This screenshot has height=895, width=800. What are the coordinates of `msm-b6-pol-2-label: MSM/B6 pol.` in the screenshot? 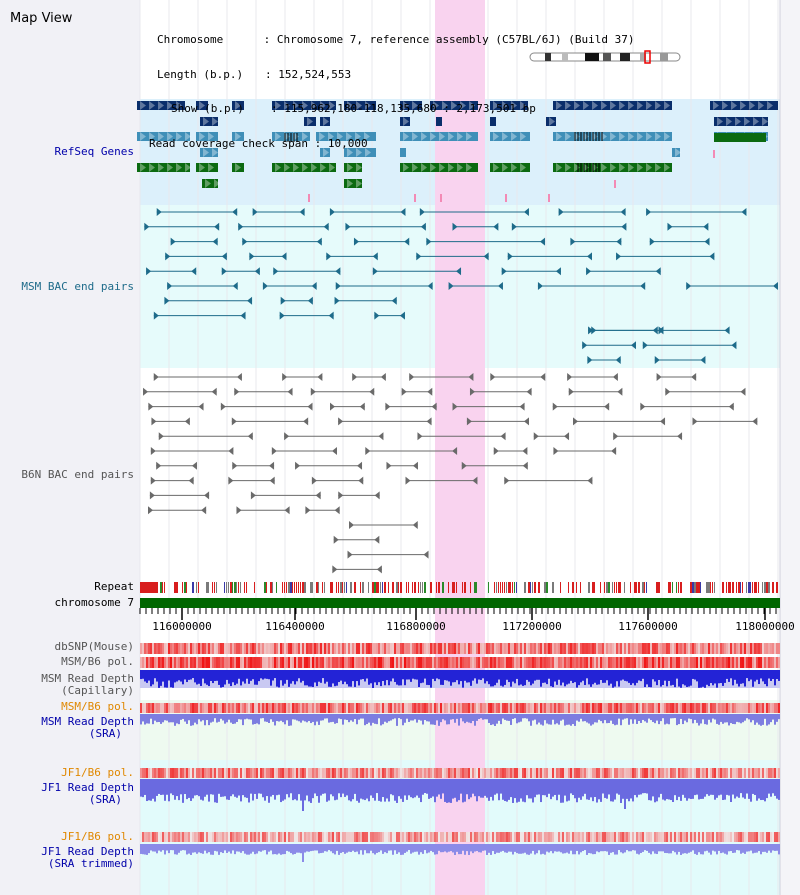 It's located at (97, 706).